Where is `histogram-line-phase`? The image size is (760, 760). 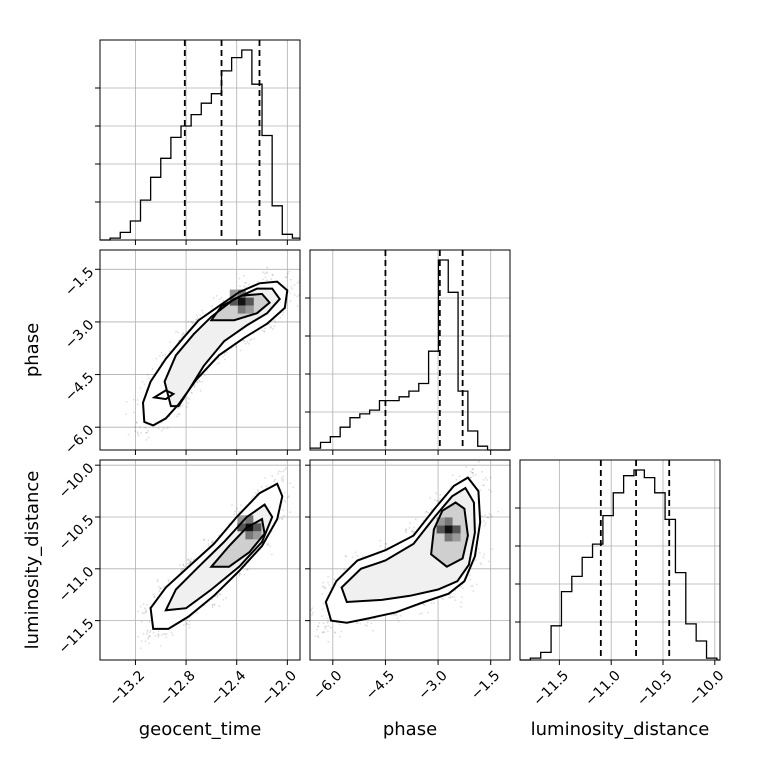
histogram-line-phase is located at coordinates (410, 355).